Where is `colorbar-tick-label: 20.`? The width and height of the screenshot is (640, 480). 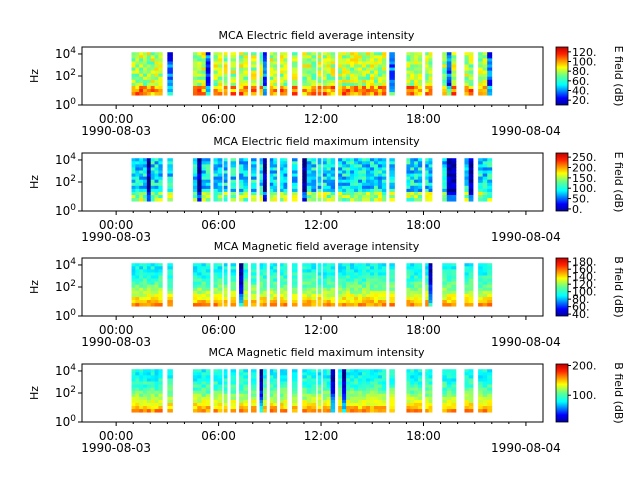
colorbar-tick-label: 20. is located at coordinates (581, 100).